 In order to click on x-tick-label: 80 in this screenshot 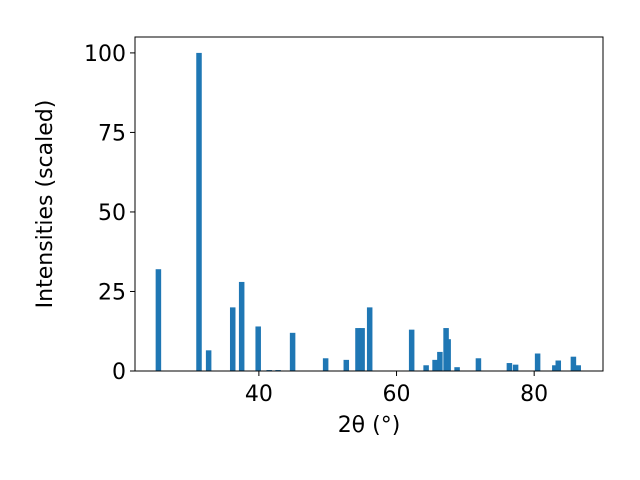, I will do `click(534, 394)`.